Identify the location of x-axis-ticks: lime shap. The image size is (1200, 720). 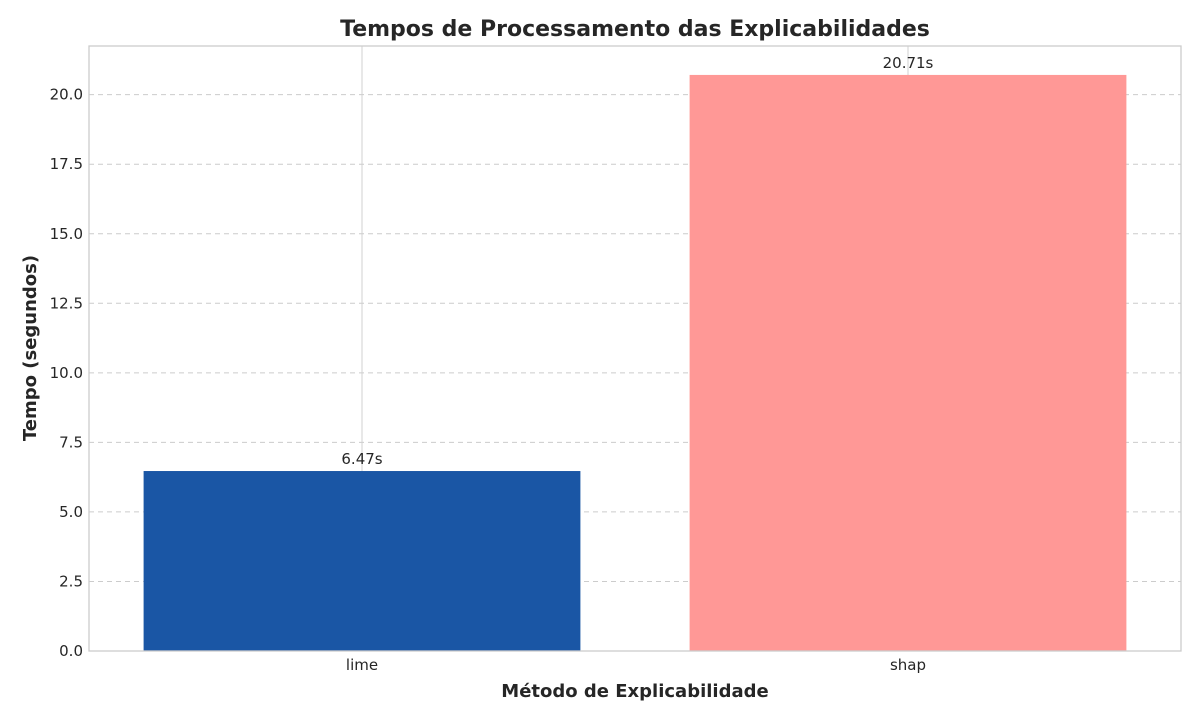
(636, 665).